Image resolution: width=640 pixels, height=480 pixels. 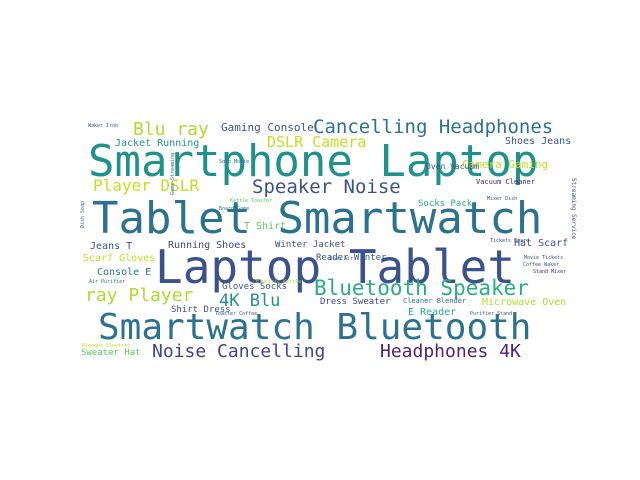 I want to click on word: Smartphone Laptop, so click(x=313, y=161).